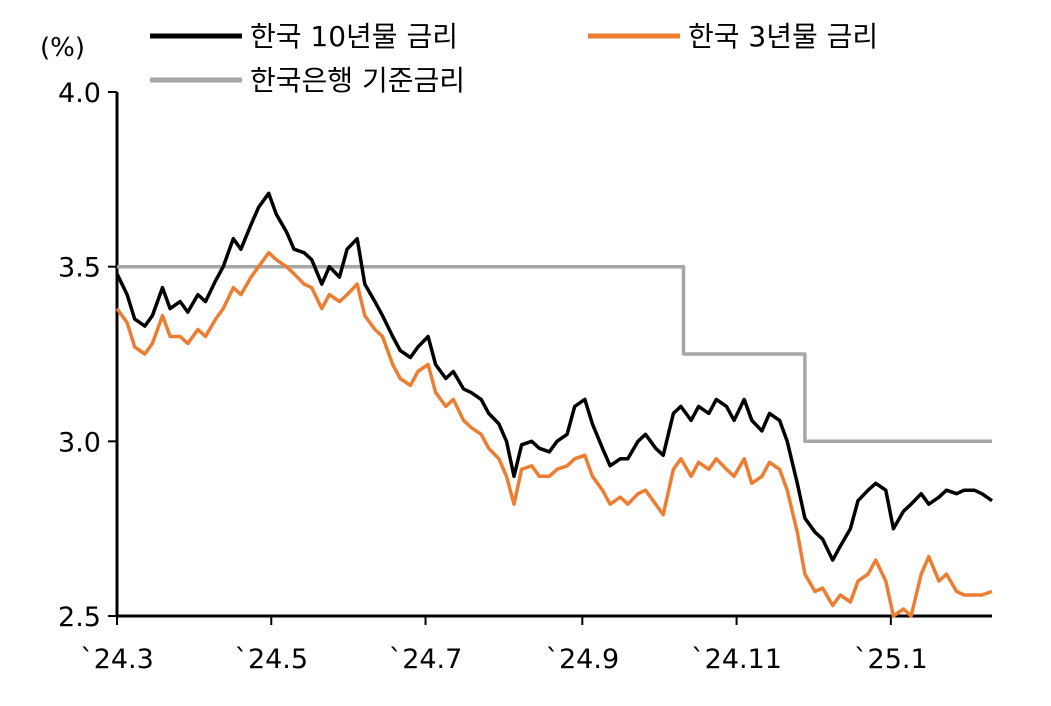 The height and width of the screenshot is (706, 1051). Describe the element at coordinates (271, 659) in the screenshot. I see `x-tick-label: `24.5` at that location.